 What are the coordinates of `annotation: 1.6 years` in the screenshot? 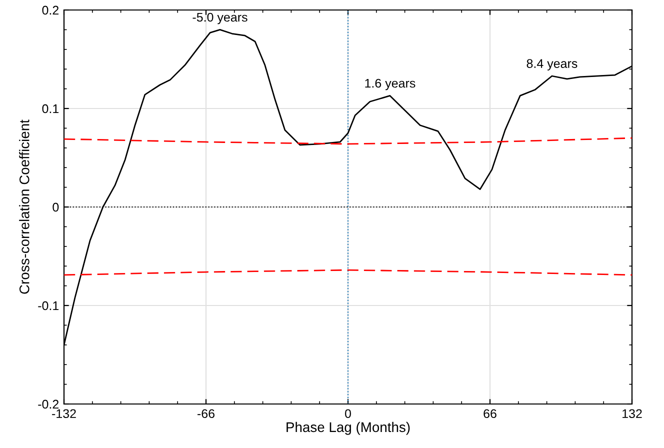 It's located at (390, 84).